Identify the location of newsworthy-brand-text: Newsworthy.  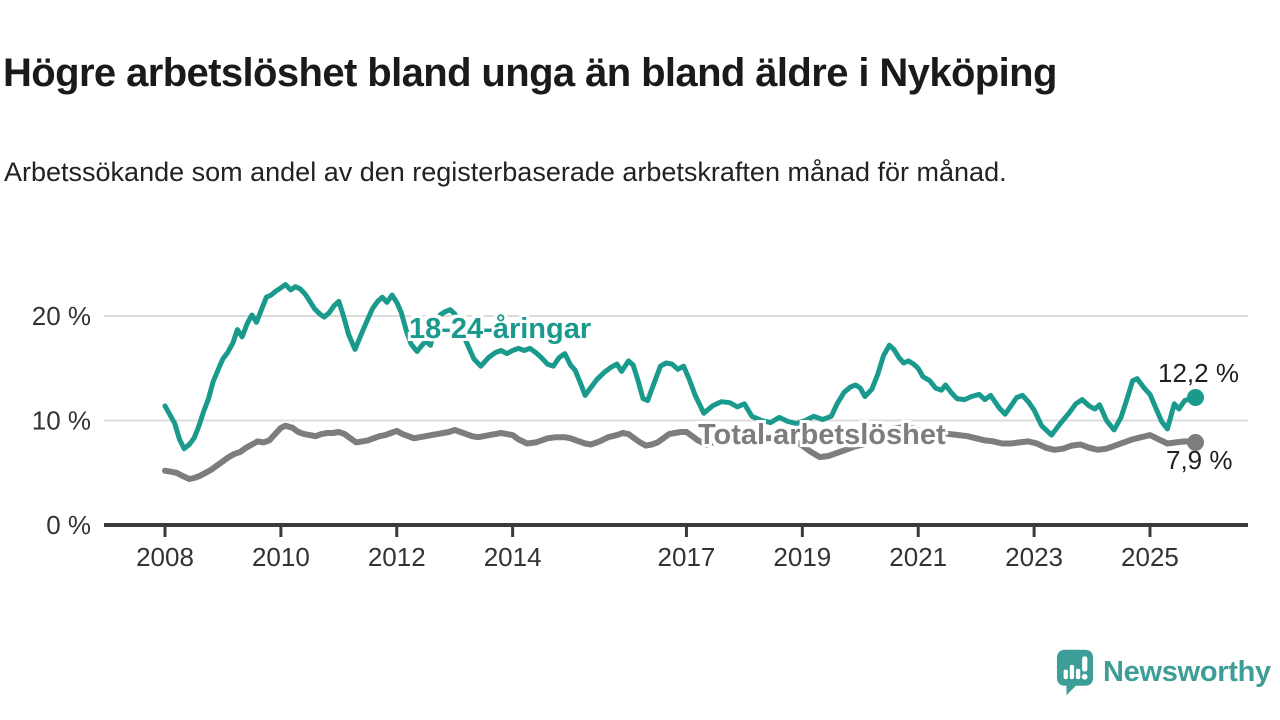
(1187, 671).